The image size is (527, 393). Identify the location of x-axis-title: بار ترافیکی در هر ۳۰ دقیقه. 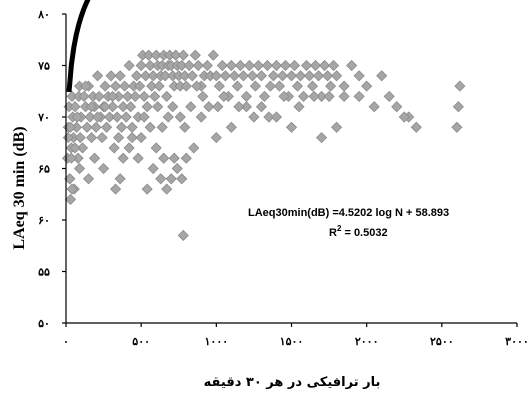
(292, 382).